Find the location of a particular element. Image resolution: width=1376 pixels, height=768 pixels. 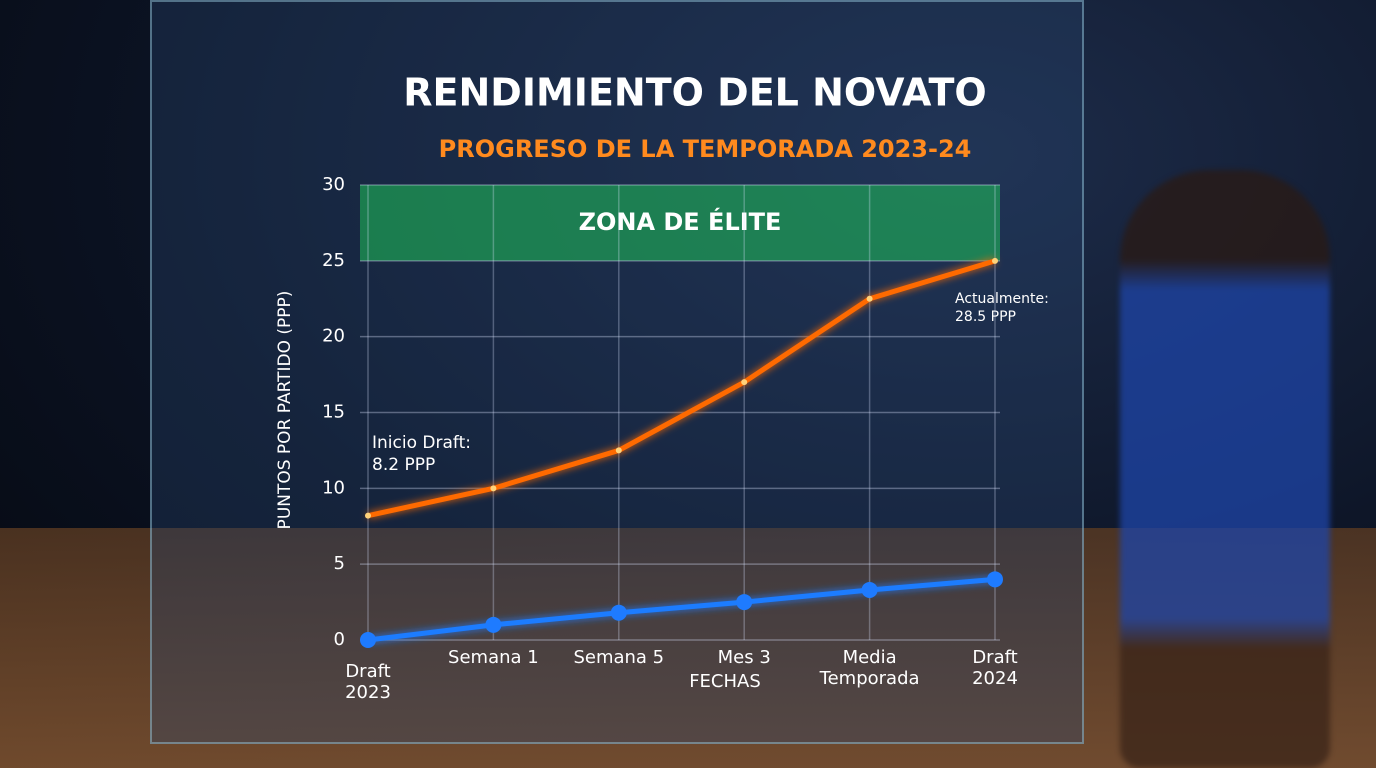

y-tick-label: 10 is located at coordinates (333, 487).